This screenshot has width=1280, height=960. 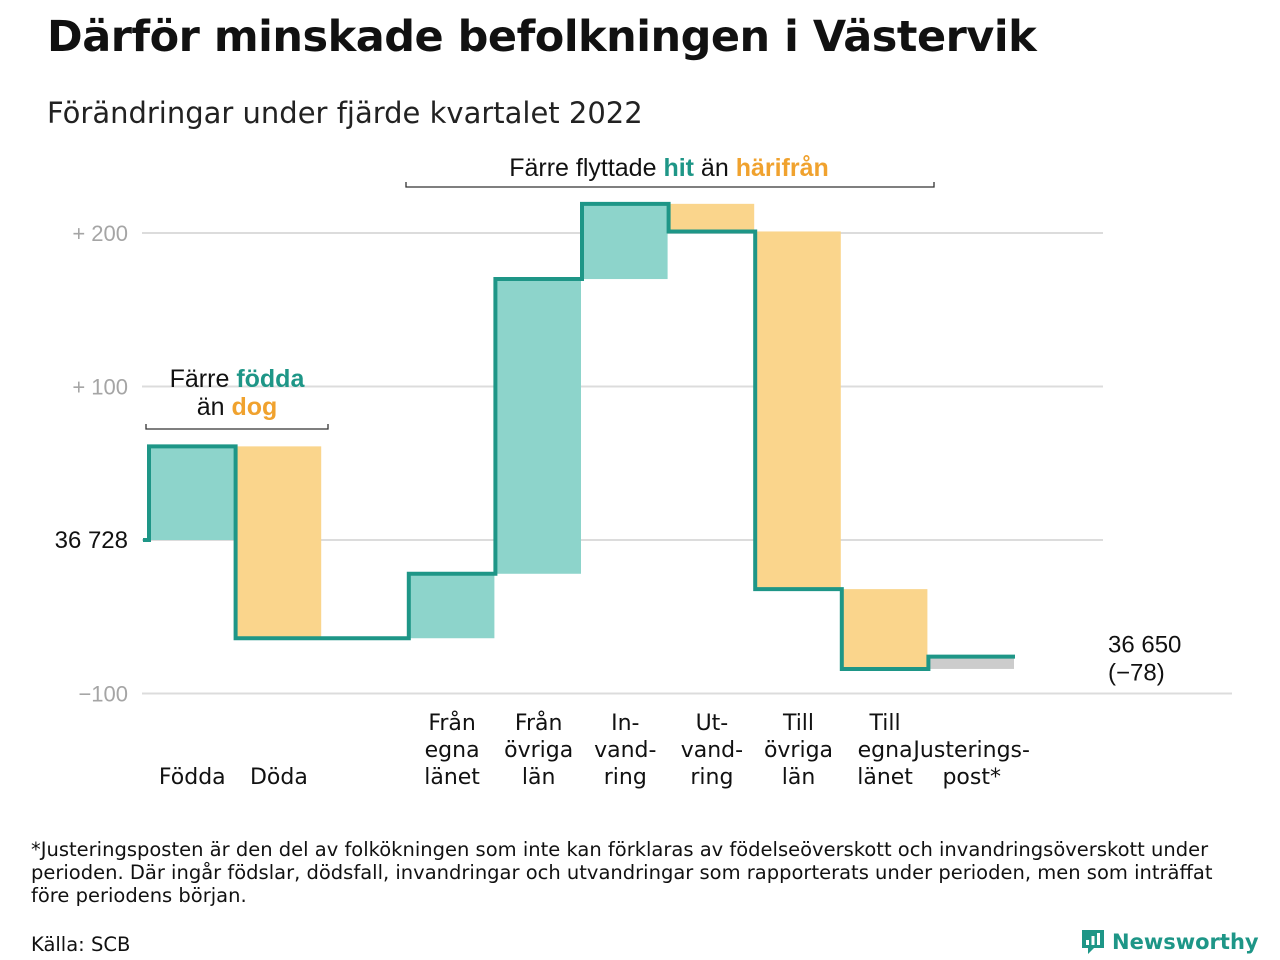 What do you see at coordinates (1093, 942) in the screenshot?
I see `newsworthy-icon` at bounding box center [1093, 942].